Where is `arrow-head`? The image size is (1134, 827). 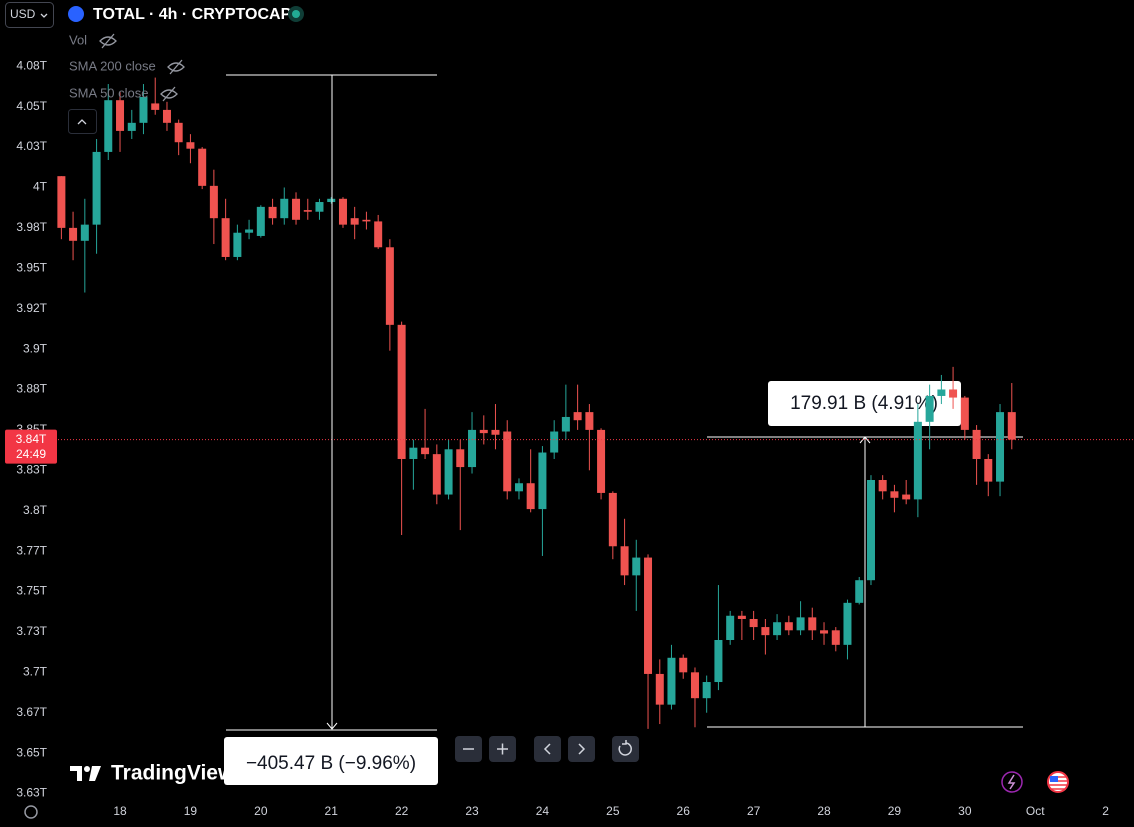 arrow-head is located at coordinates (332, 726).